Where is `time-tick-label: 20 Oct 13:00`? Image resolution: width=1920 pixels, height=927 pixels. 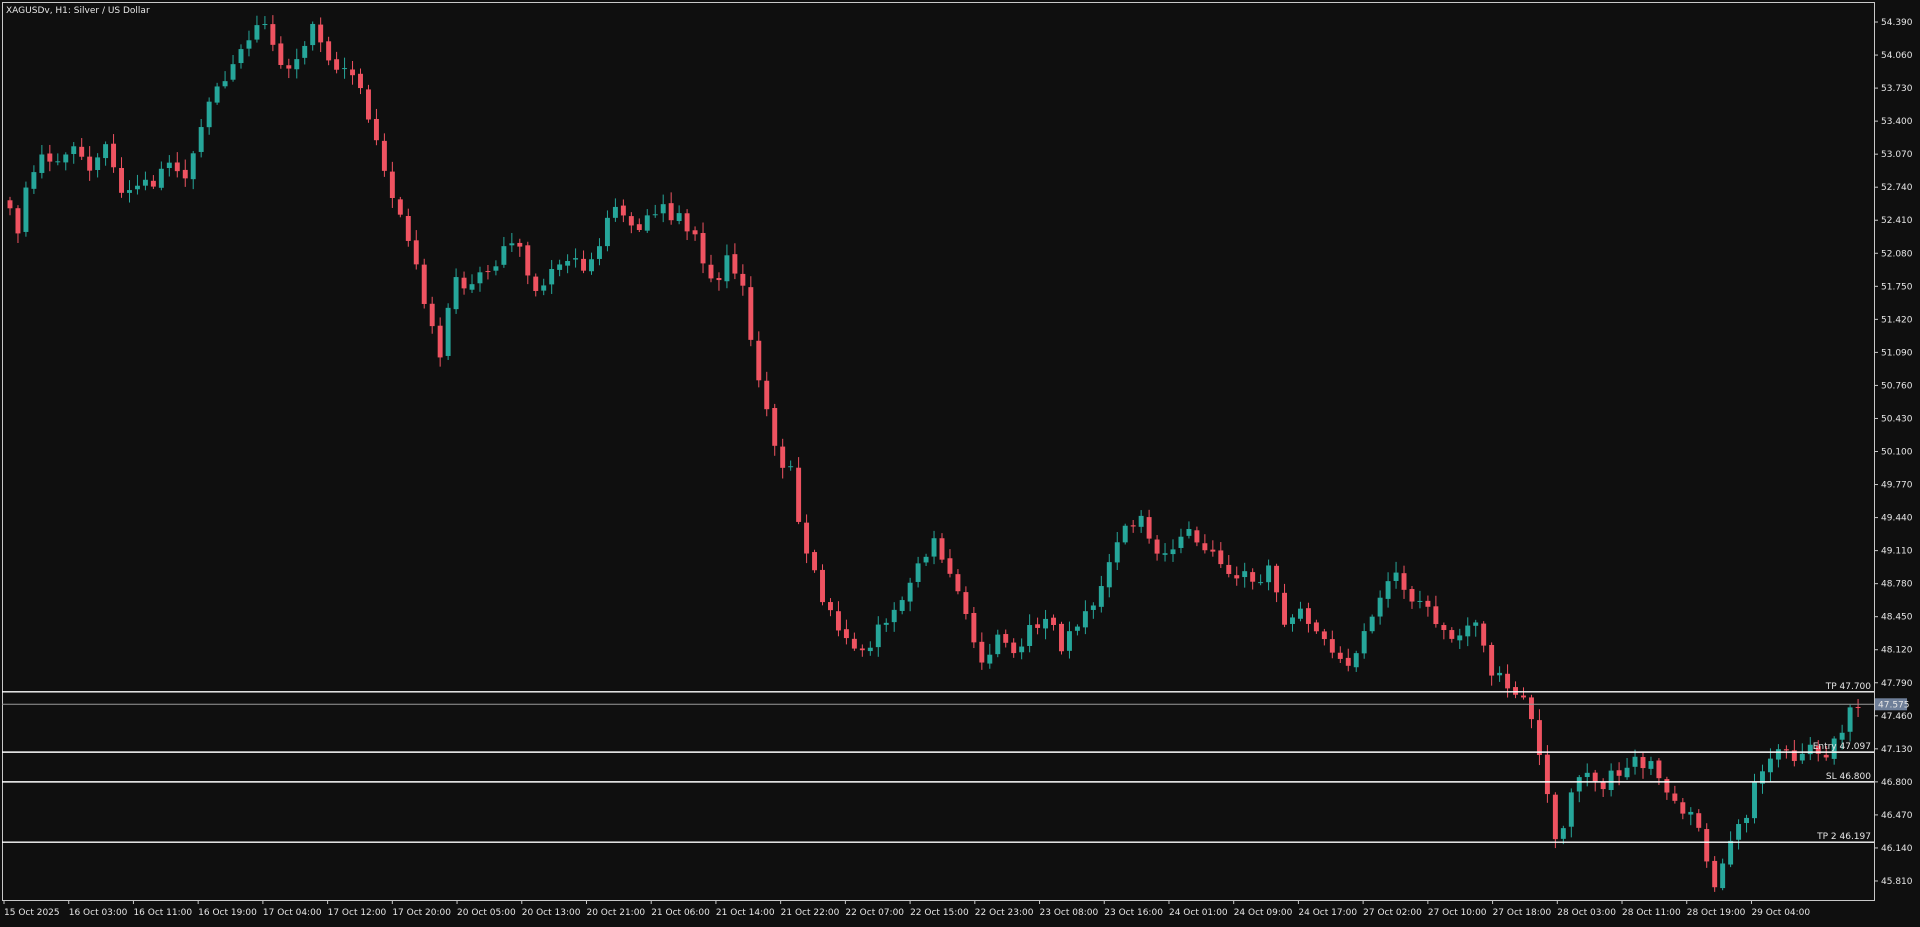 time-tick-label: 20 Oct 13:00 is located at coordinates (551, 913).